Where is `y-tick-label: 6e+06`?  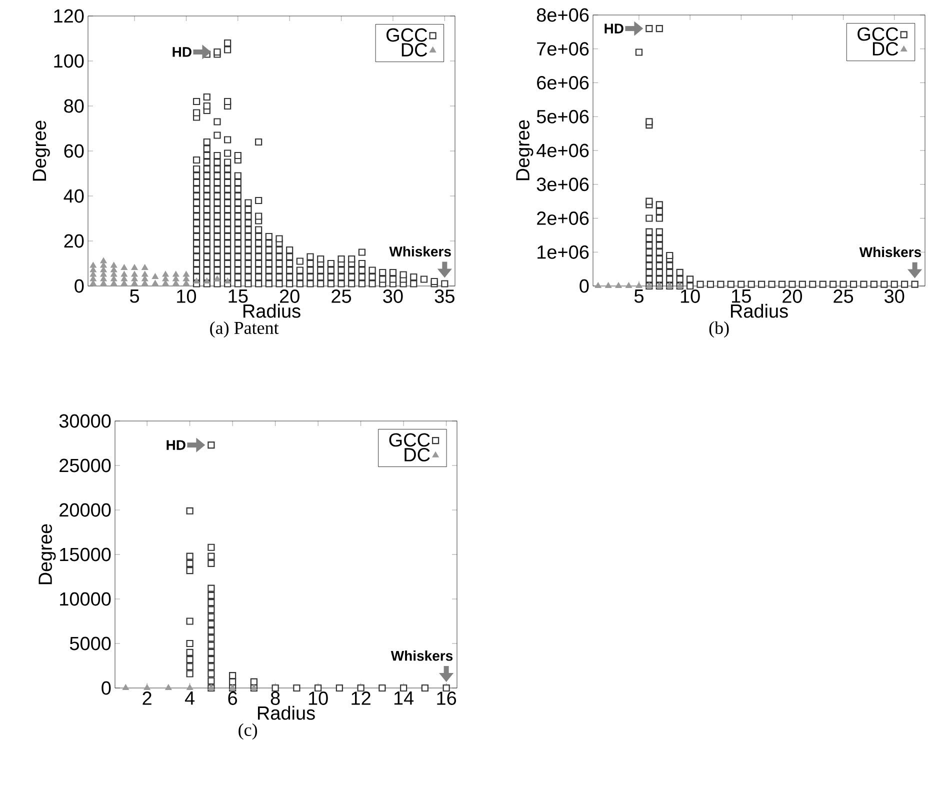
y-tick-label: 6e+06 is located at coordinates (563, 83).